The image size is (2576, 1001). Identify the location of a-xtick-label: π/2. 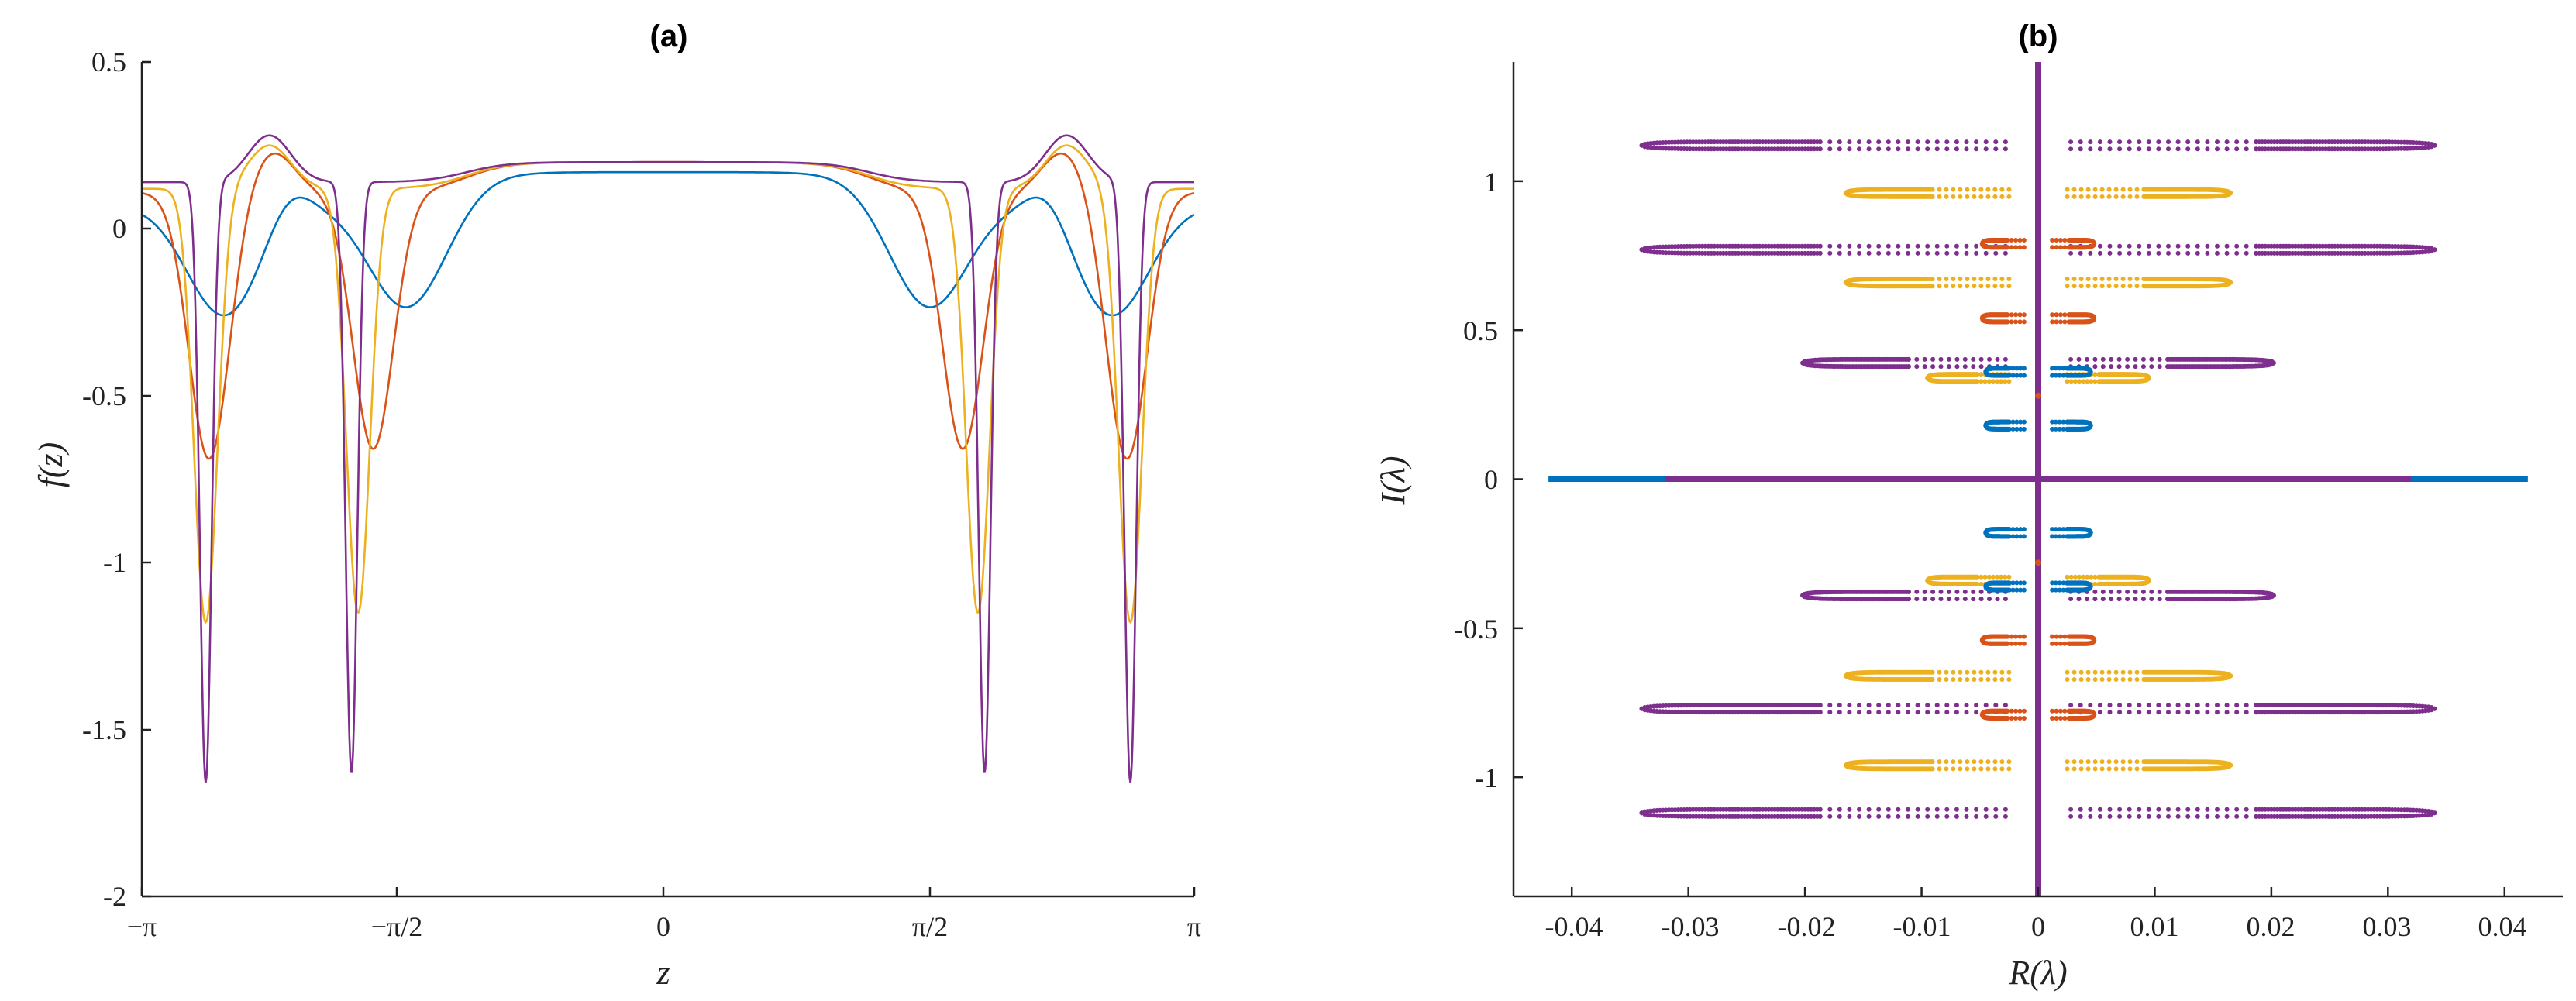
(930, 926).